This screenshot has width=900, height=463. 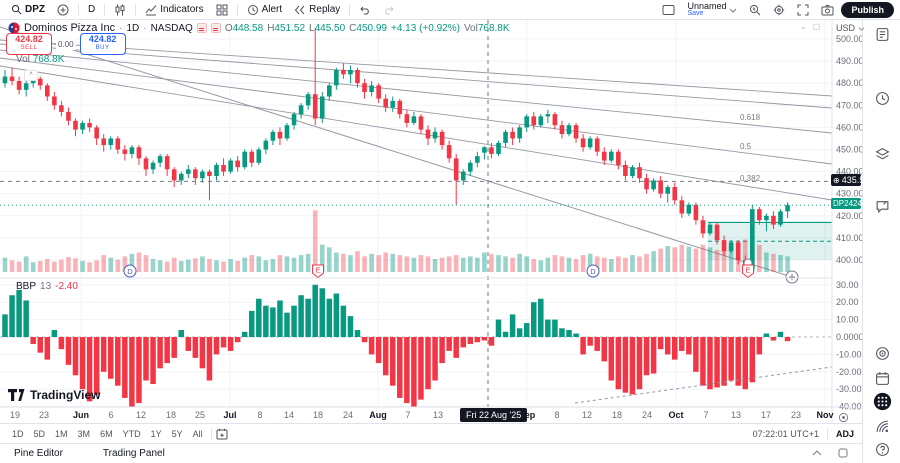 What do you see at coordinates (38, 453) in the screenshot?
I see `pine-editor-tab: Pine Editor` at bounding box center [38, 453].